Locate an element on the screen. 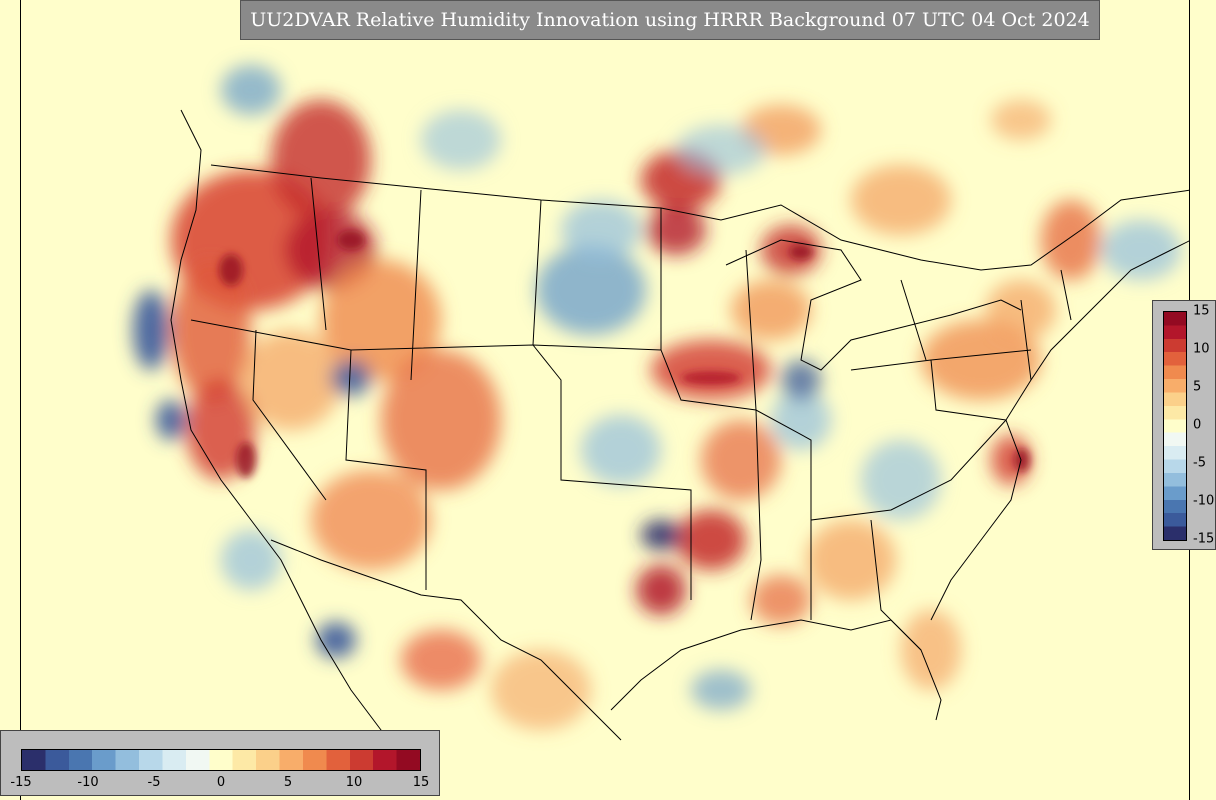 This screenshot has width=1216, height=800. horizontal-colorbar-tick: 15 is located at coordinates (421, 782).